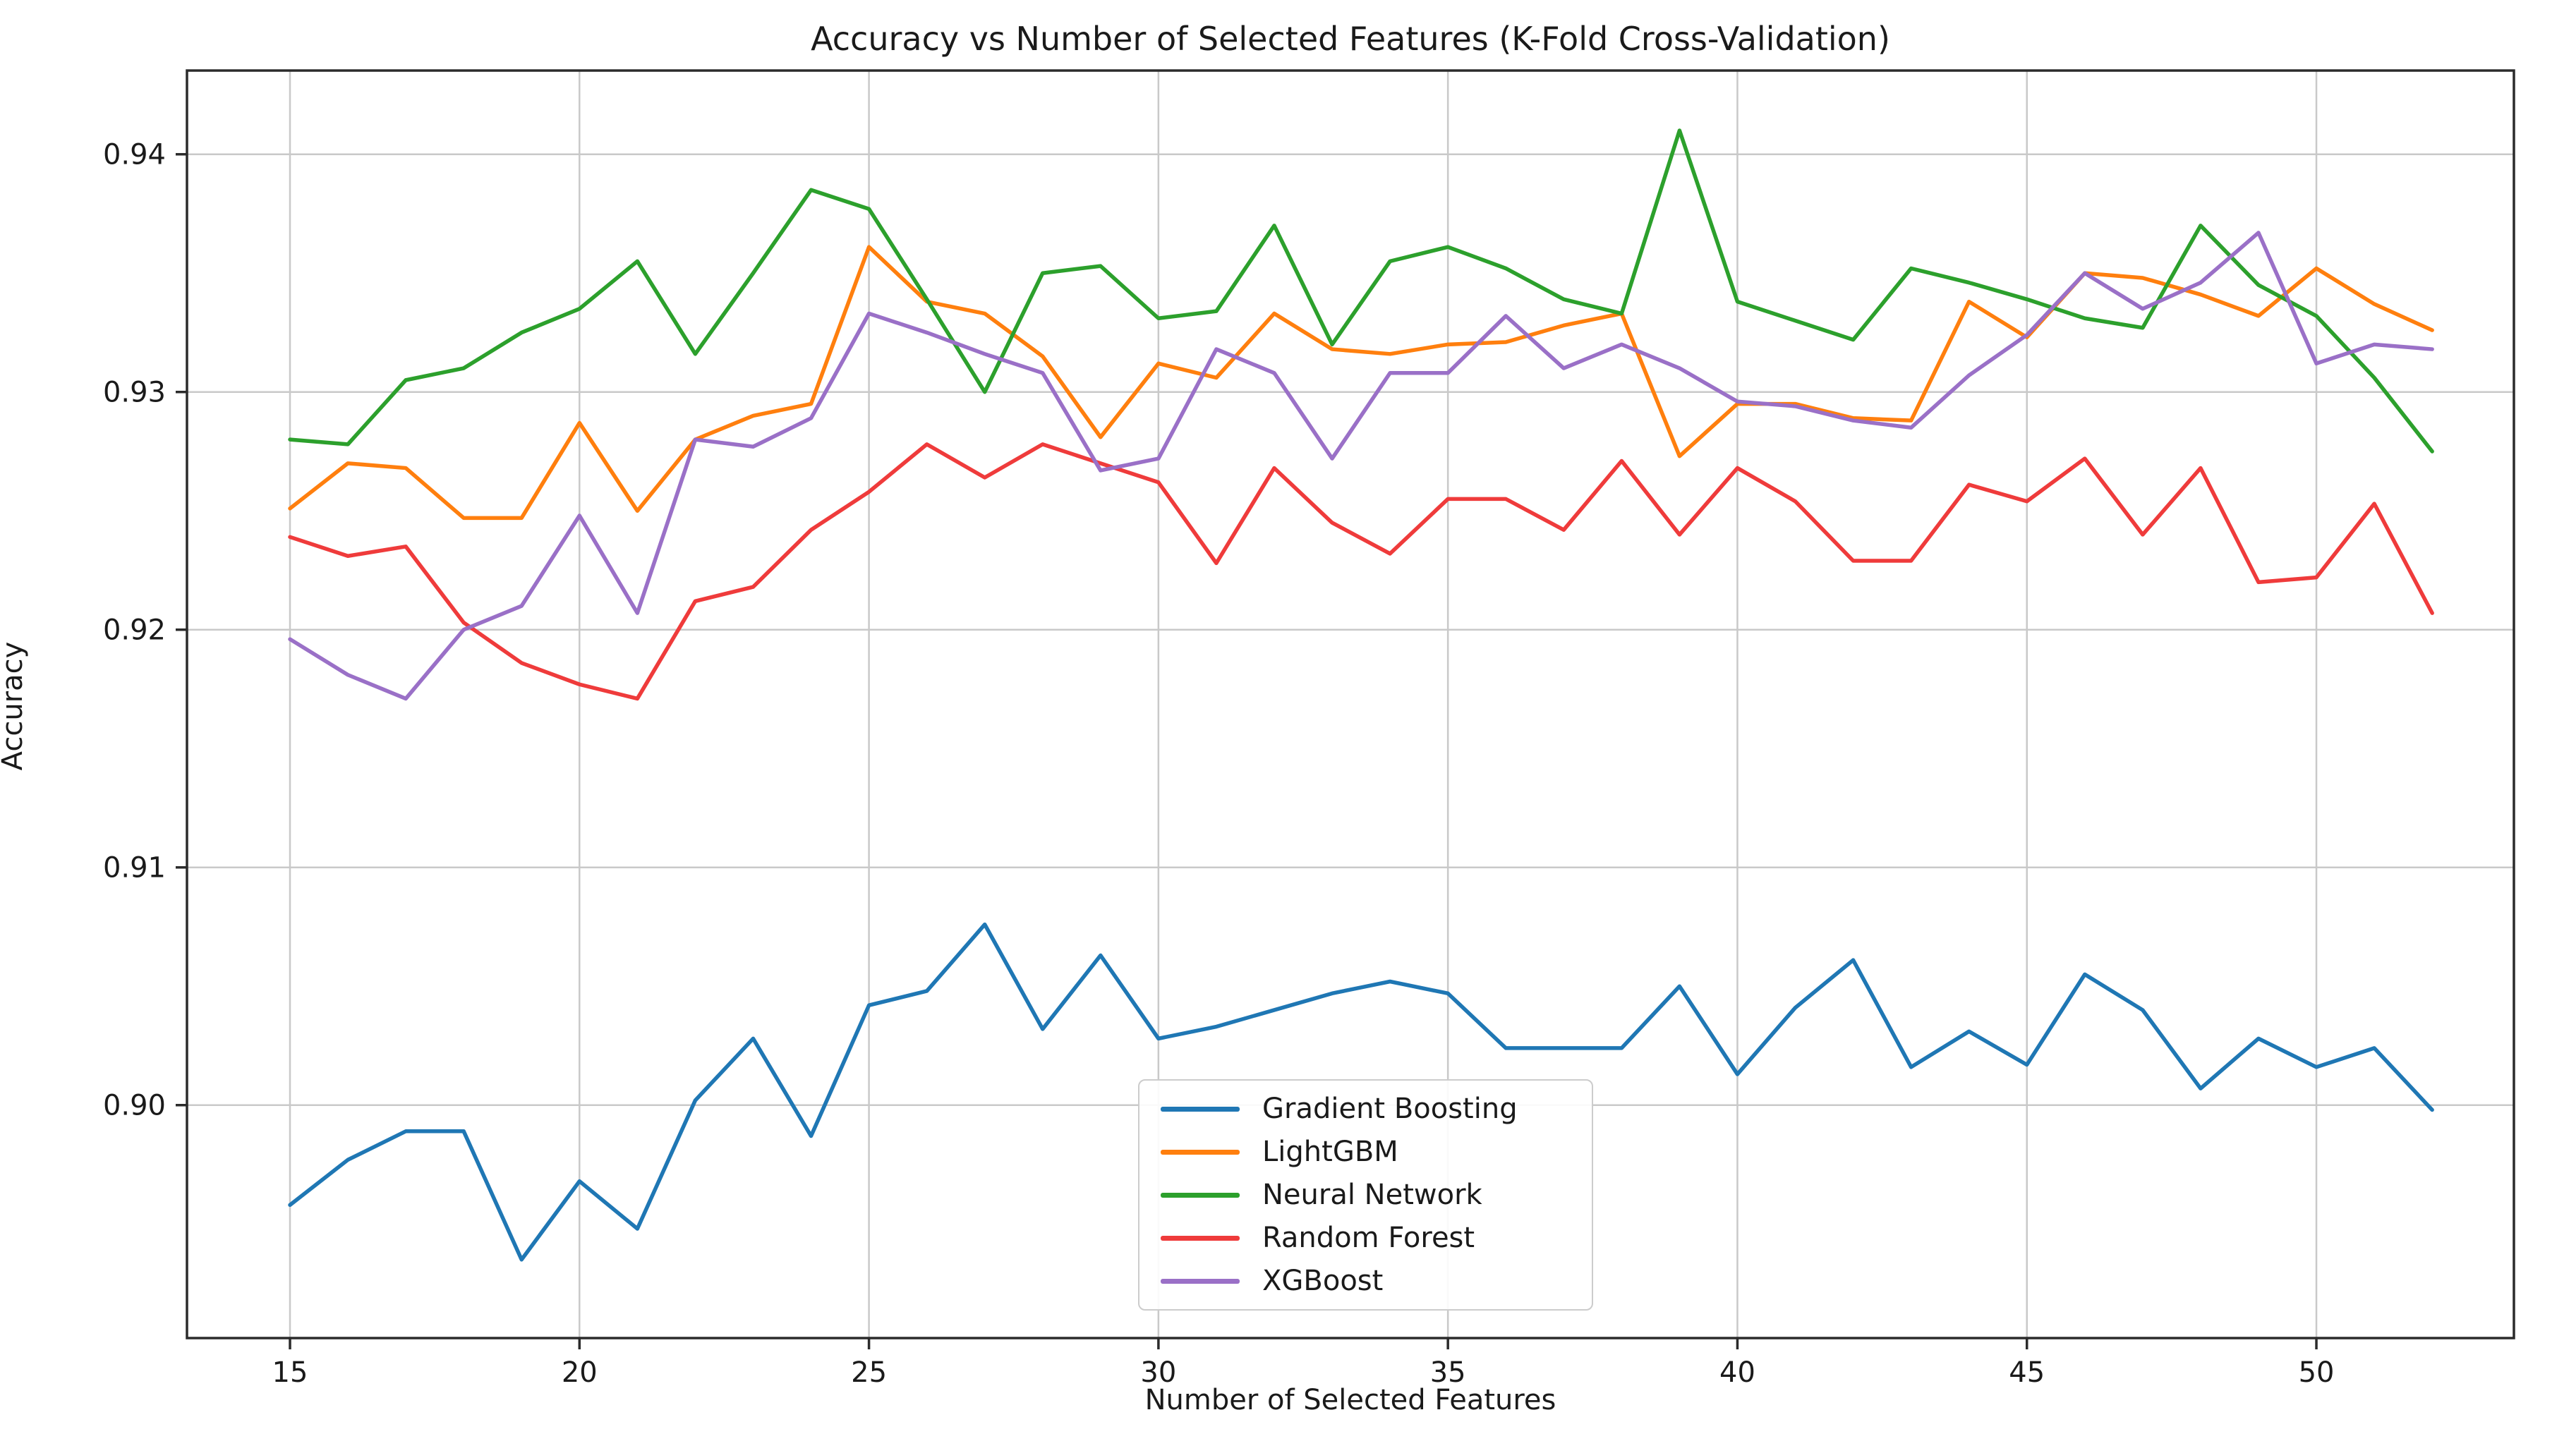 This screenshot has height=1434, width=2576. What do you see at coordinates (1201, 1152) in the screenshot?
I see `legend-line-swatch-lightgbm` at bounding box center [1201, 1152].